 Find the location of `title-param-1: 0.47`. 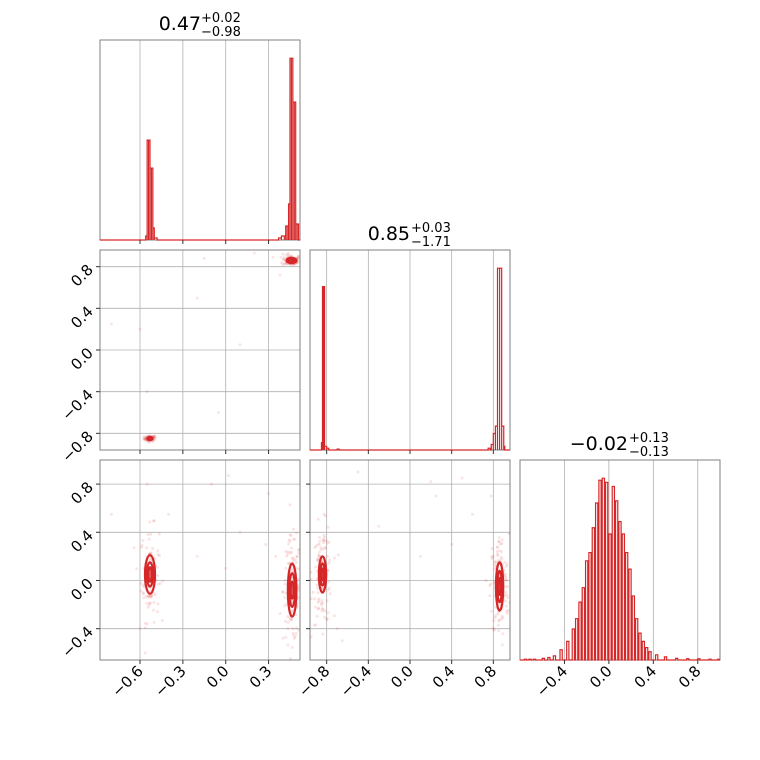

title-param-1: 0.47 is located at coordinates (180, 24).